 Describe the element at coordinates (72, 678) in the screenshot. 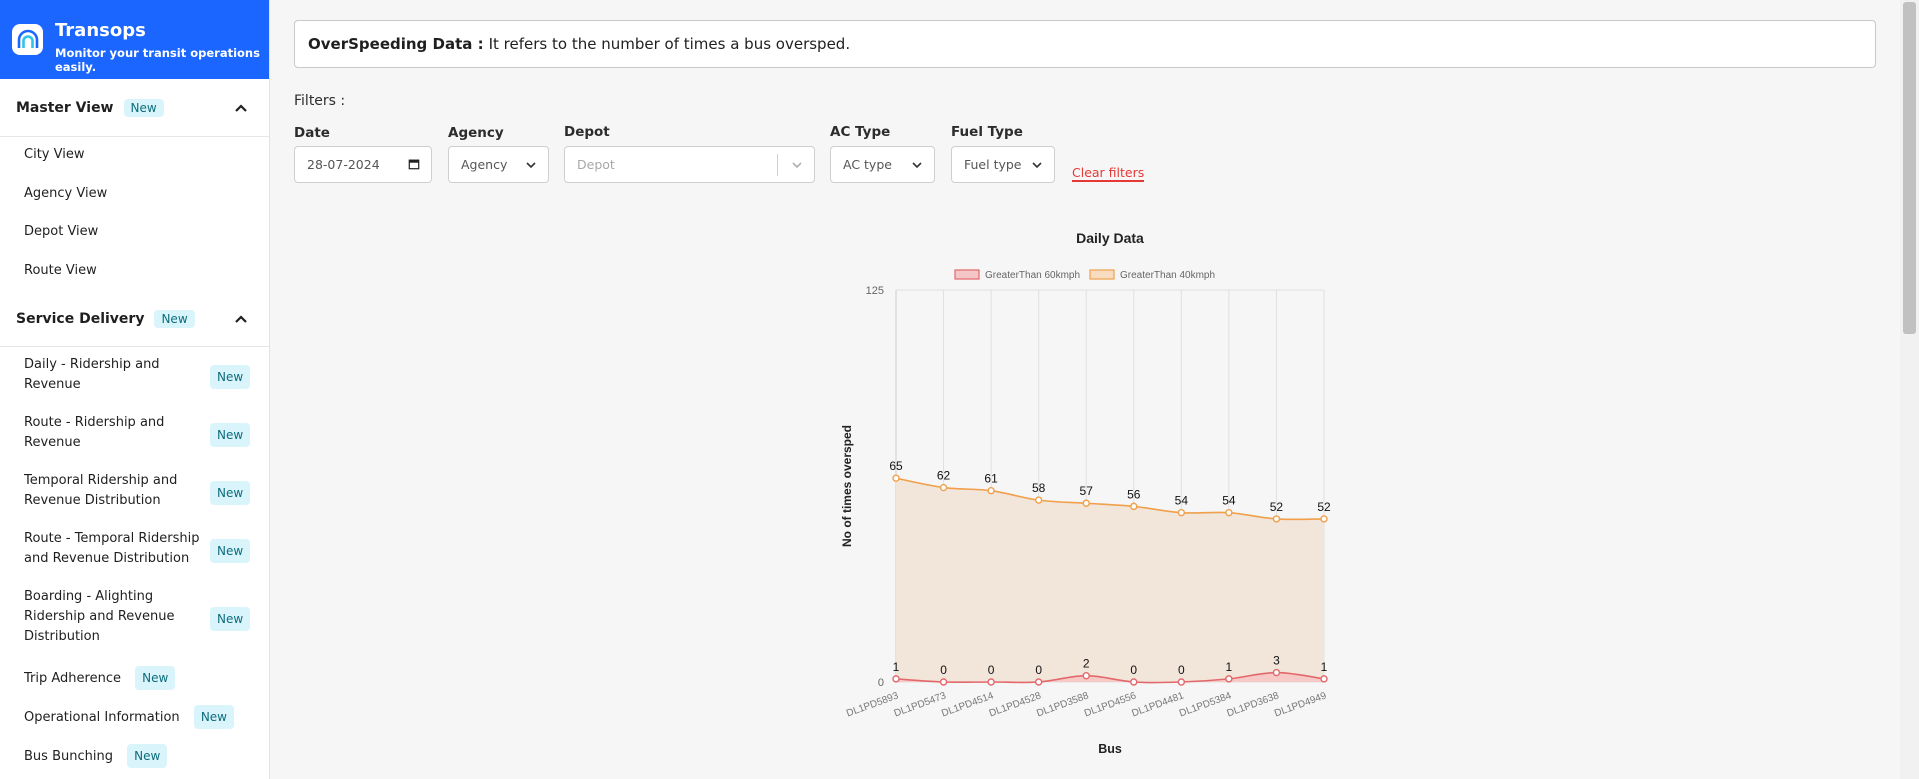

I see `item-label: Trip Adherence` at that location.